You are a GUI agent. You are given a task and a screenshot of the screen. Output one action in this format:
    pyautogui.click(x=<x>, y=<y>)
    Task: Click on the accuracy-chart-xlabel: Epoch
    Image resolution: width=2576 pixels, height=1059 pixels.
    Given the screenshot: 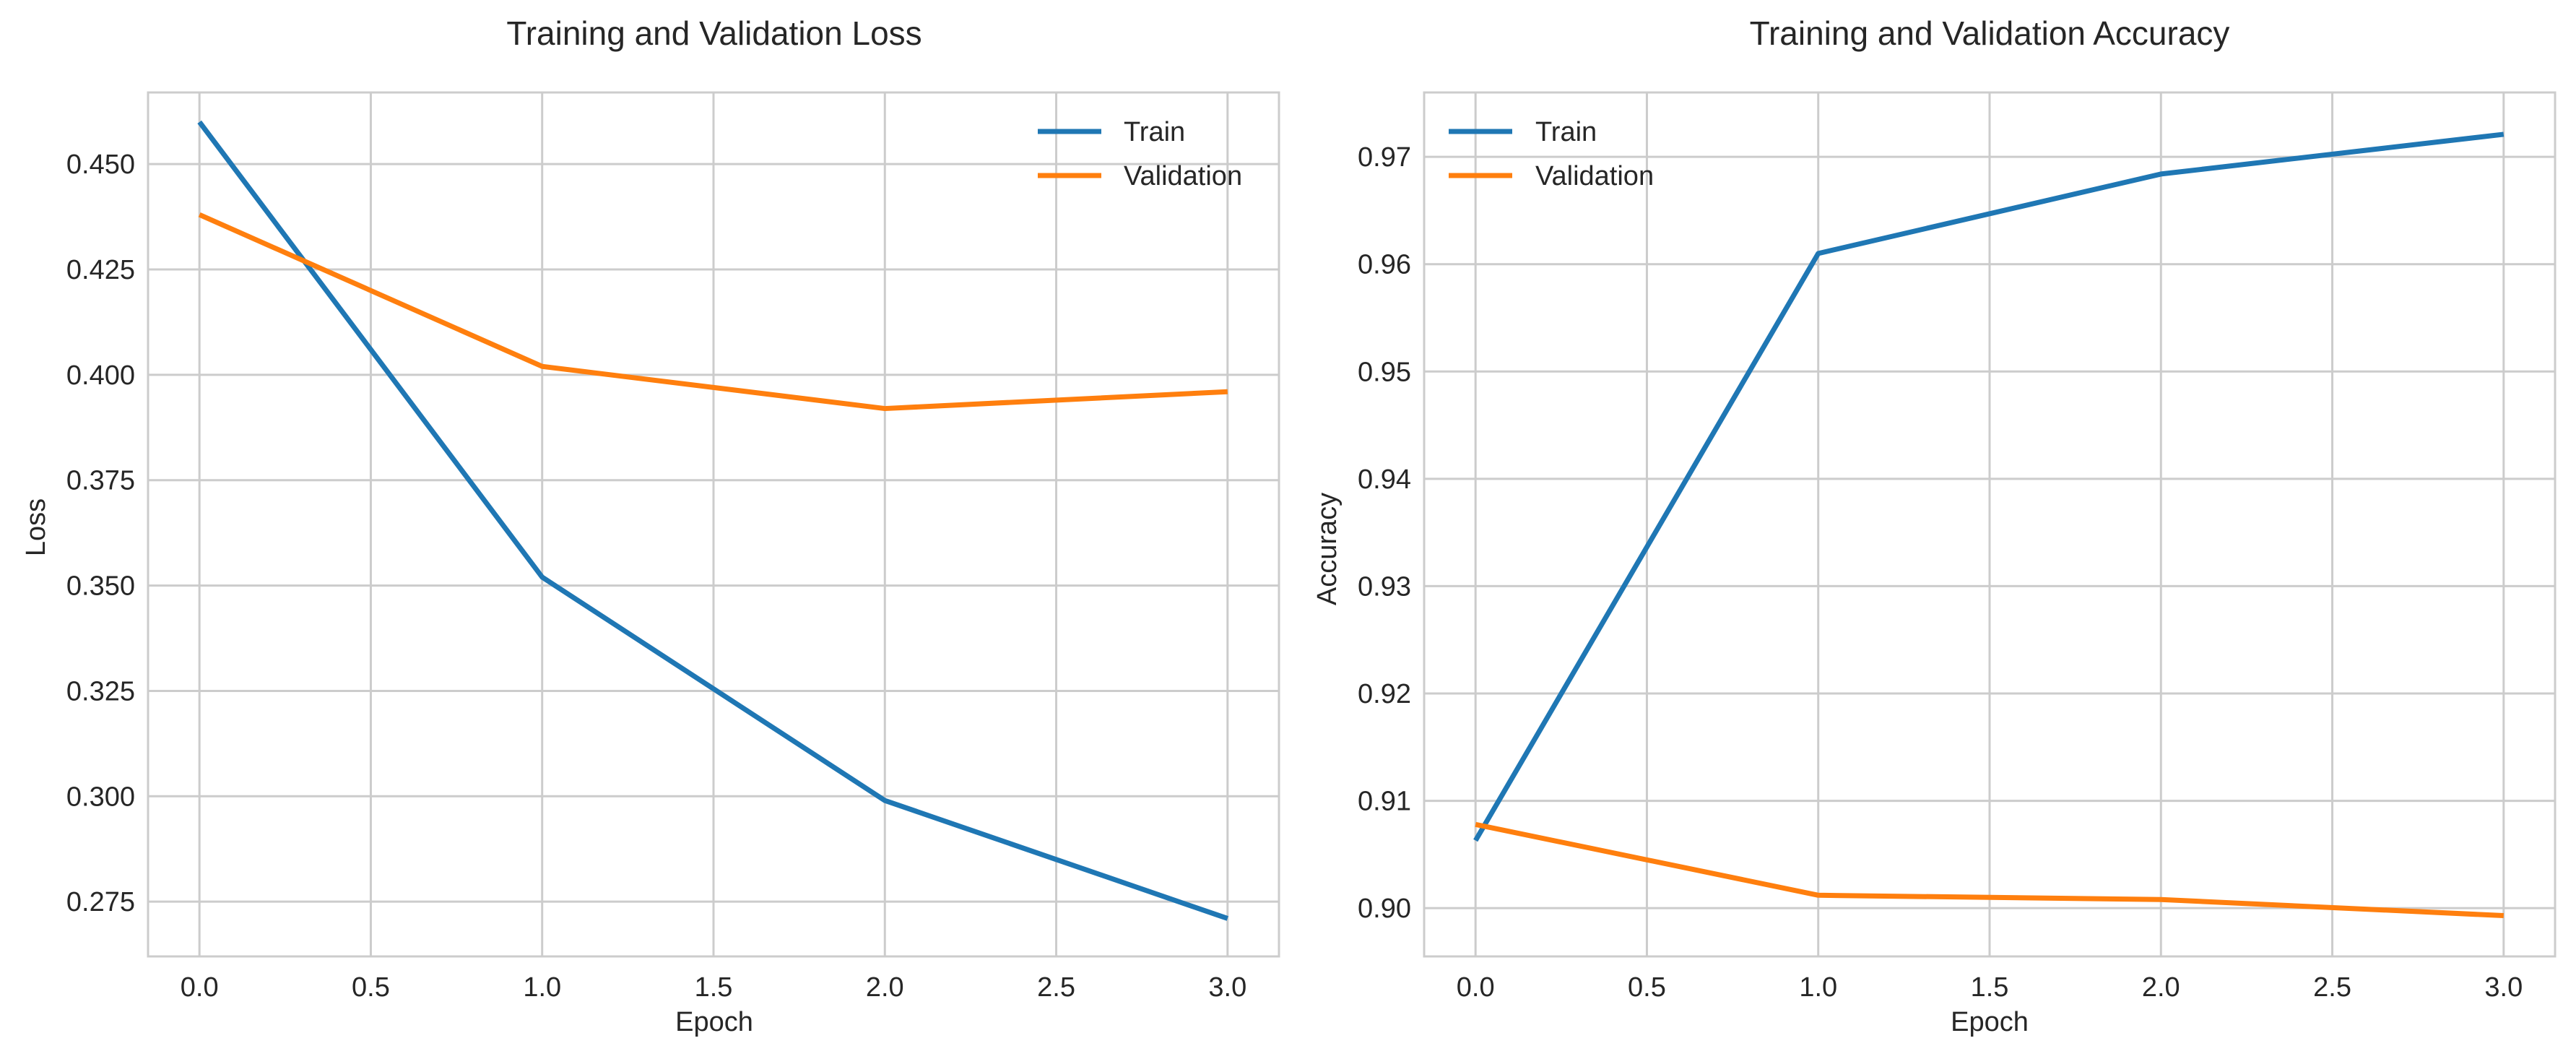 What is the action you would take?
    pyautogui.click(x=1990, y=1022)
    